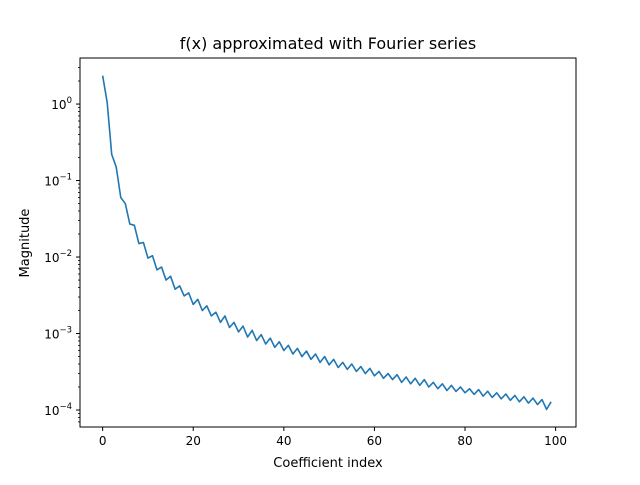 This screenshot has width=640, height=485. Describe the element at coordinates (555, 441) in the screenshot. I see `x-tick-label: 100` at that location.